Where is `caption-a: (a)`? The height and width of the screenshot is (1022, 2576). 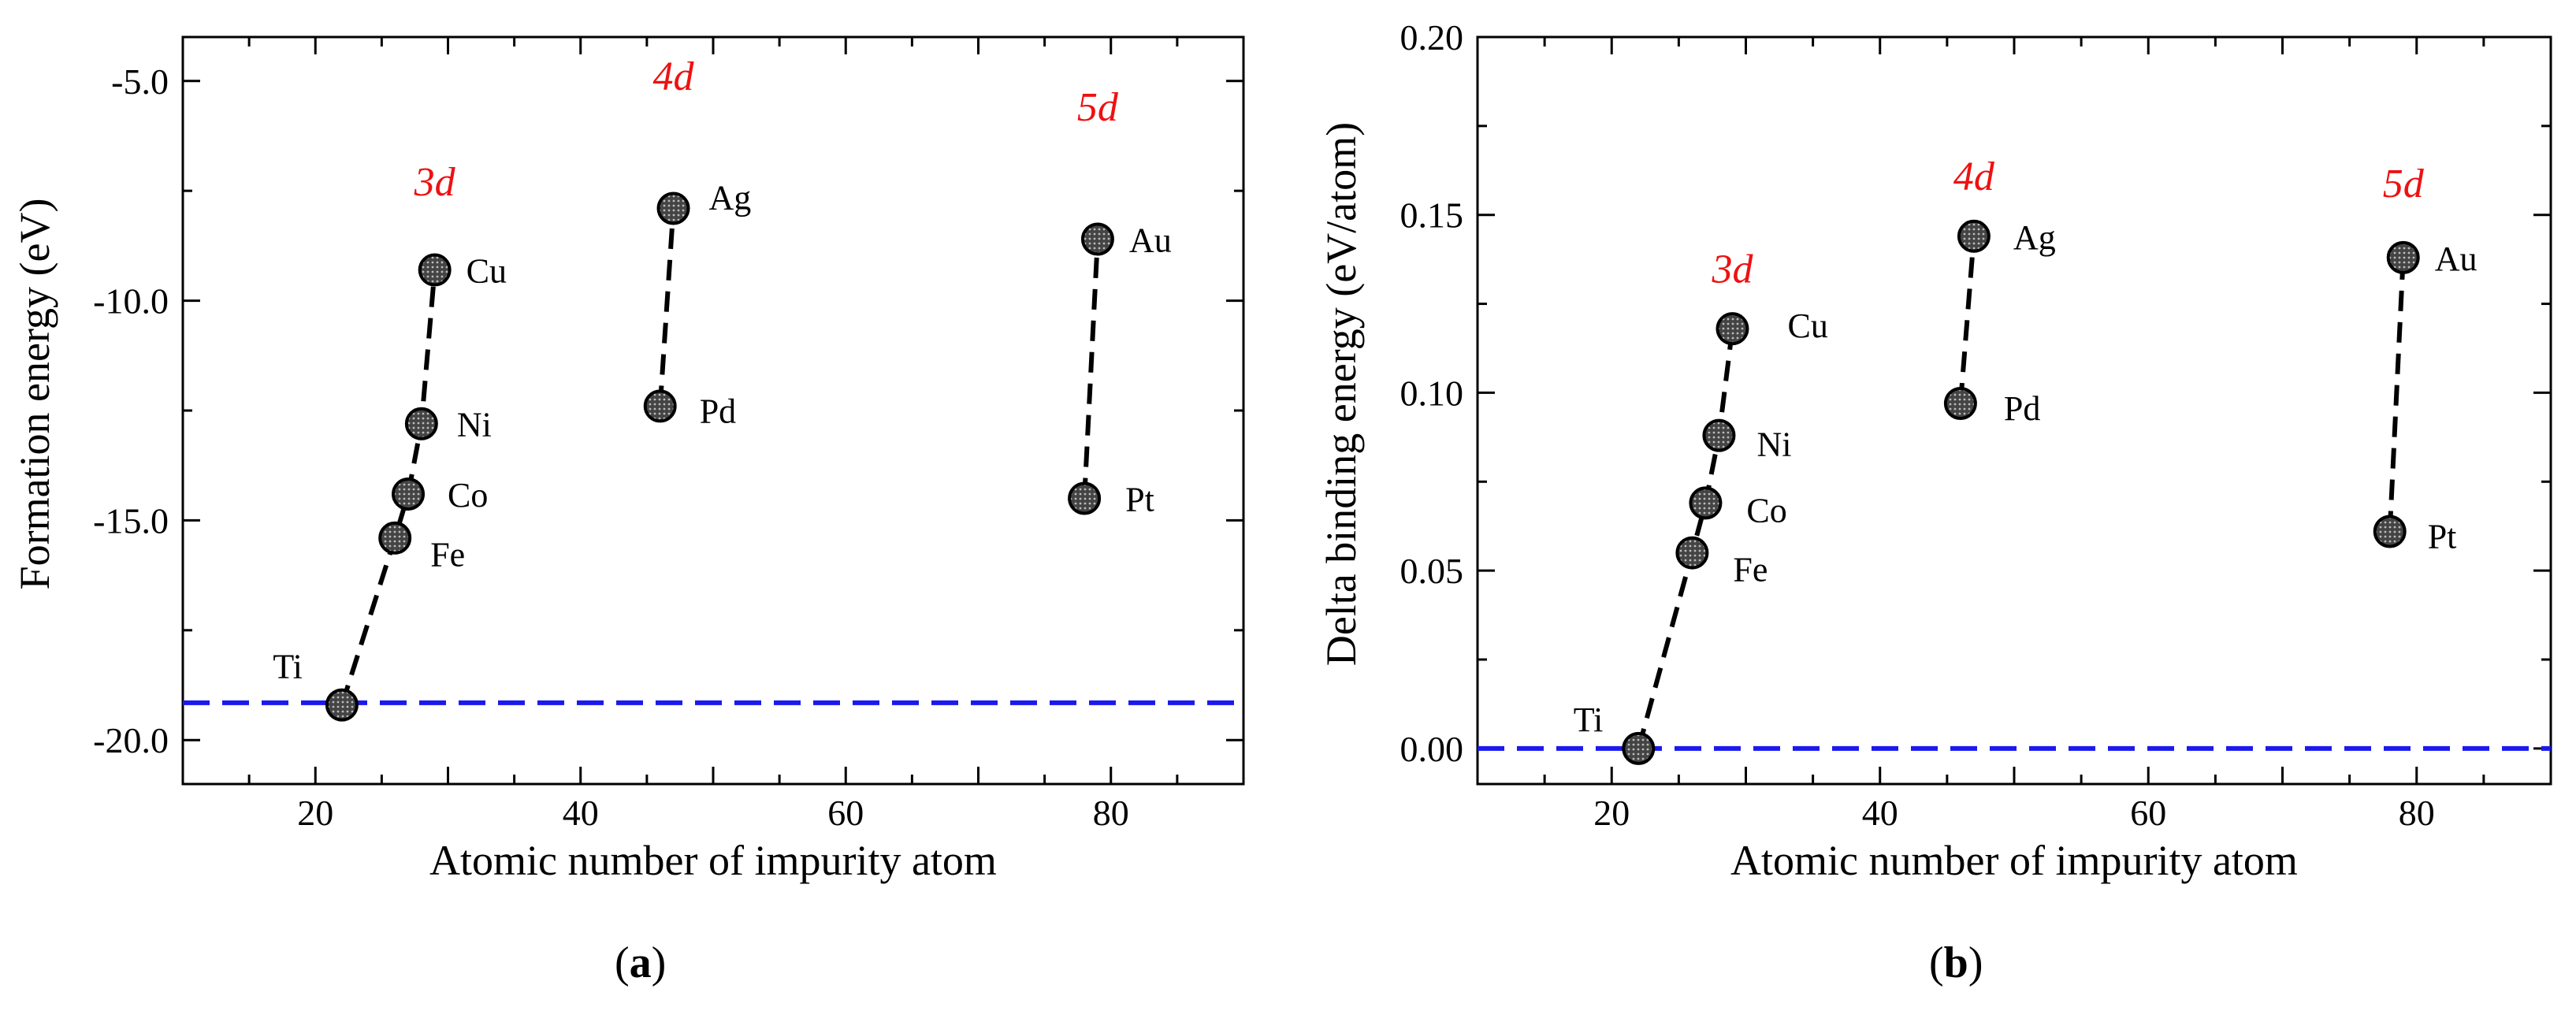 caption-a: (a) is located at coordinates (641, 962).